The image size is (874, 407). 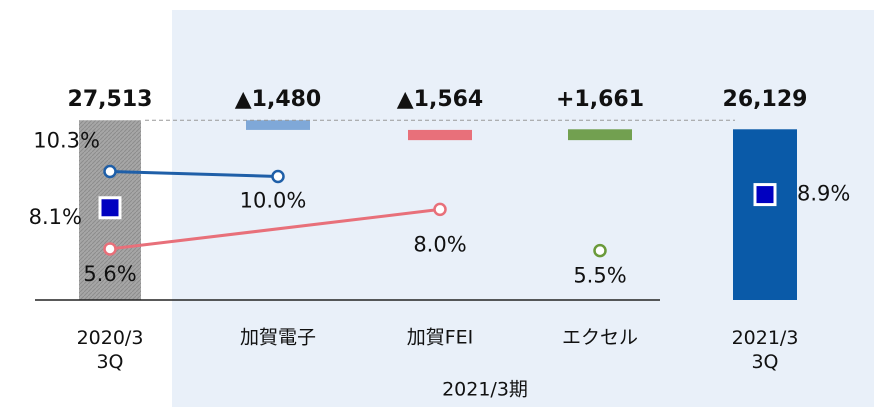 What do you see at coordinates (66, 141) in the screenshot?
I see `margin-label: 10.3%` at bounding box center [66, 141].